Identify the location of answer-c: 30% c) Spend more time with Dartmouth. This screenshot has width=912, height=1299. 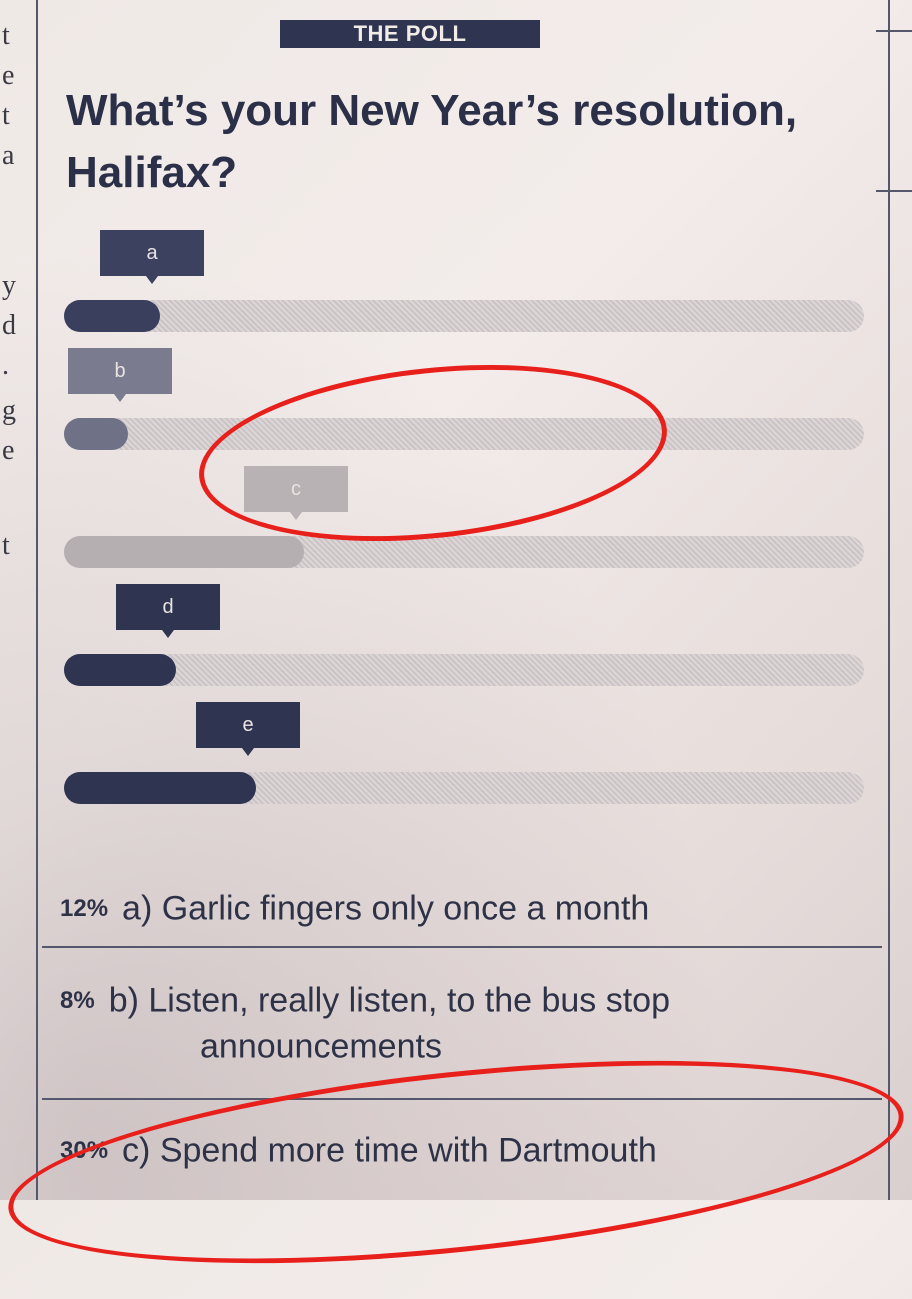
(358, 1150).